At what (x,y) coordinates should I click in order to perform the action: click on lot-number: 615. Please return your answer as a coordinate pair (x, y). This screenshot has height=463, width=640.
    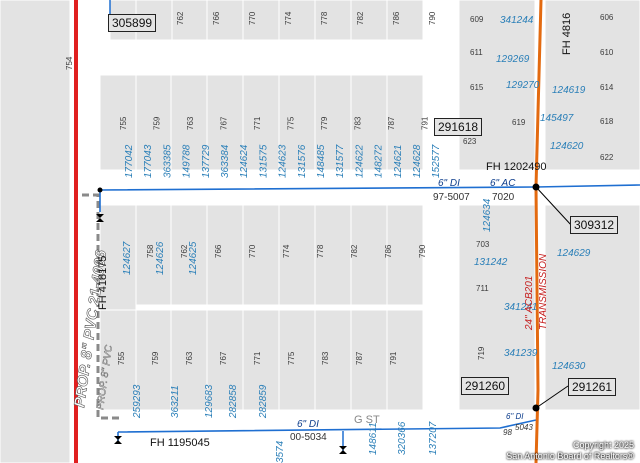
    Looking at the image, I should click on (477, 87).